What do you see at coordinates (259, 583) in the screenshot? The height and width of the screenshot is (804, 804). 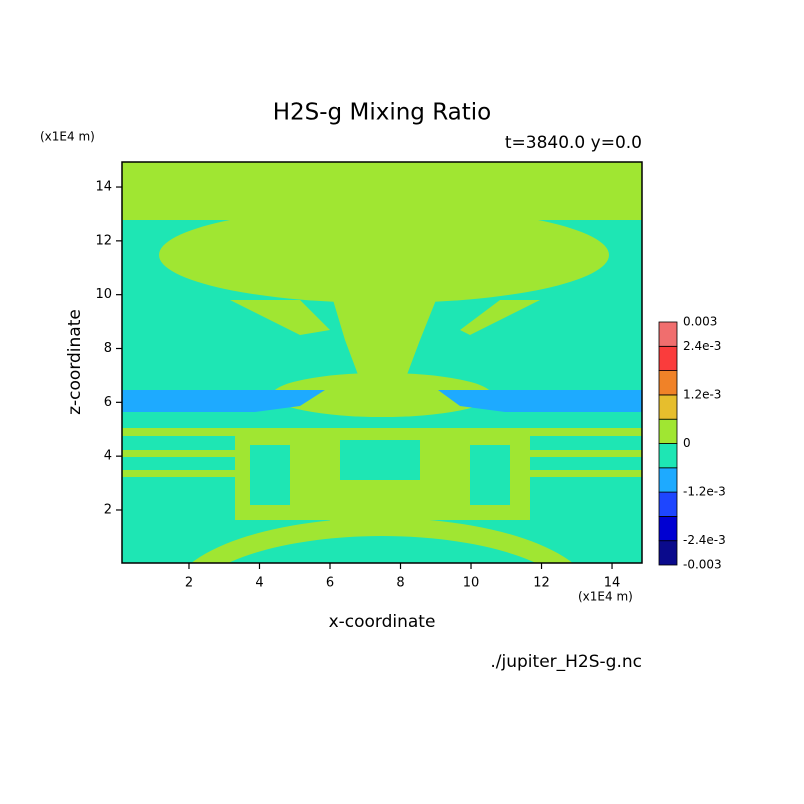 I see `x-tick-label: 4` at bounding box center [259, 583].